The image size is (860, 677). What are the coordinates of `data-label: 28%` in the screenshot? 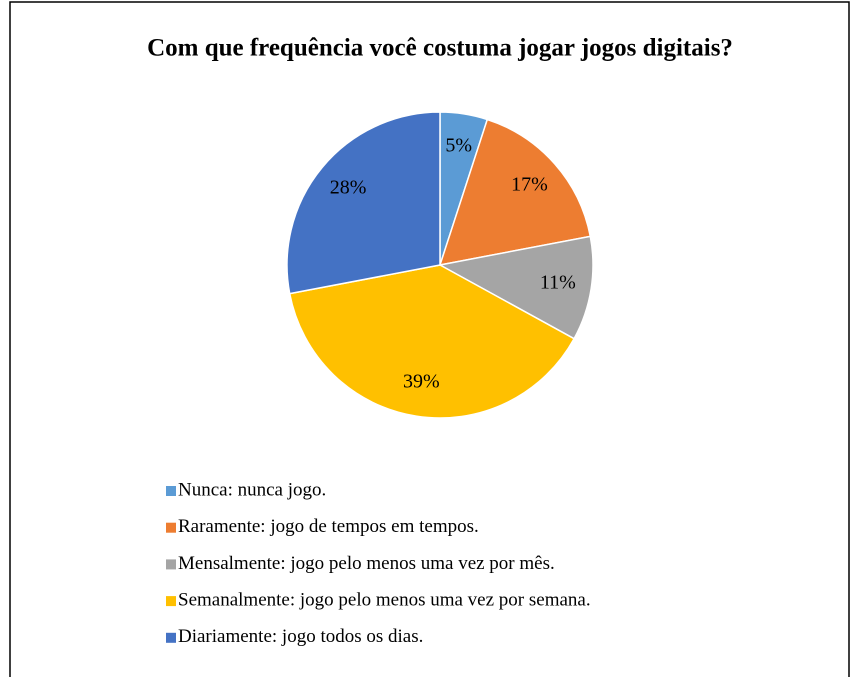 It's located at (348, 188).